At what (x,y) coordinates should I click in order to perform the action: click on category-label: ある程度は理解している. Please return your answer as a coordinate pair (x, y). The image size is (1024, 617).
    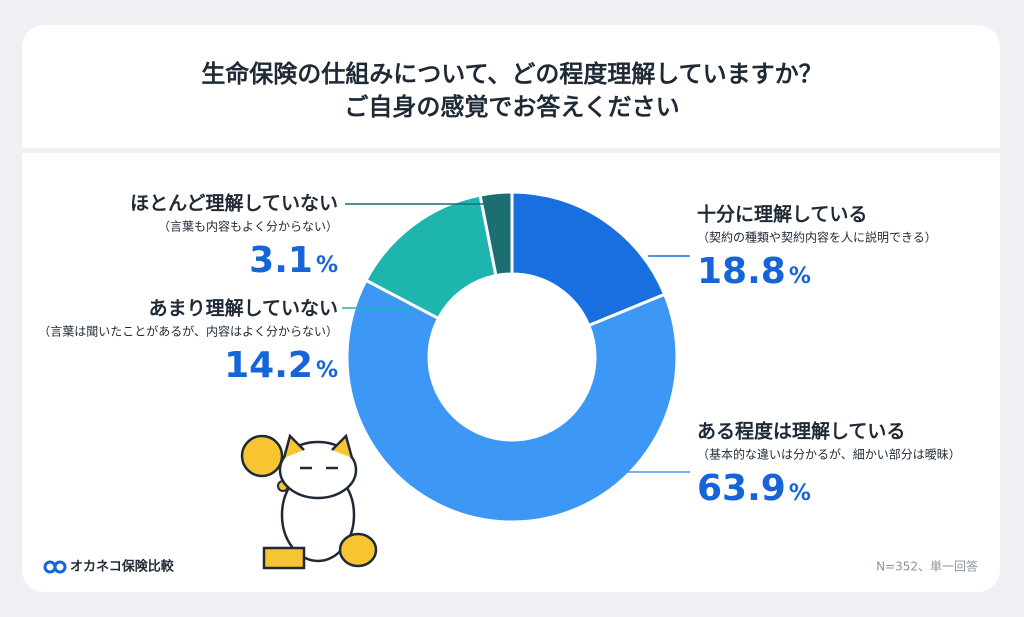
    Looking at the image, I should click on (801, 431).